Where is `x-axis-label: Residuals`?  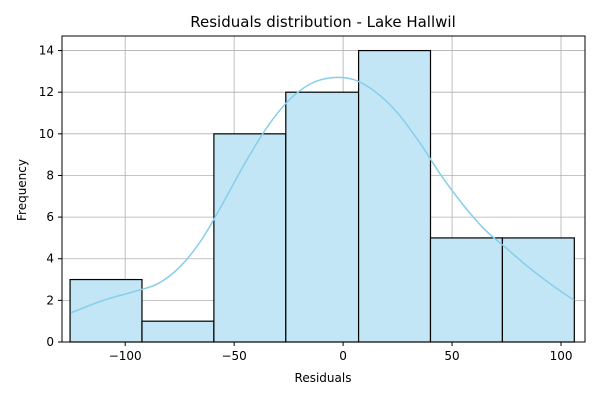
x-axis-label: Residuals is located at coordinates (323, 378).